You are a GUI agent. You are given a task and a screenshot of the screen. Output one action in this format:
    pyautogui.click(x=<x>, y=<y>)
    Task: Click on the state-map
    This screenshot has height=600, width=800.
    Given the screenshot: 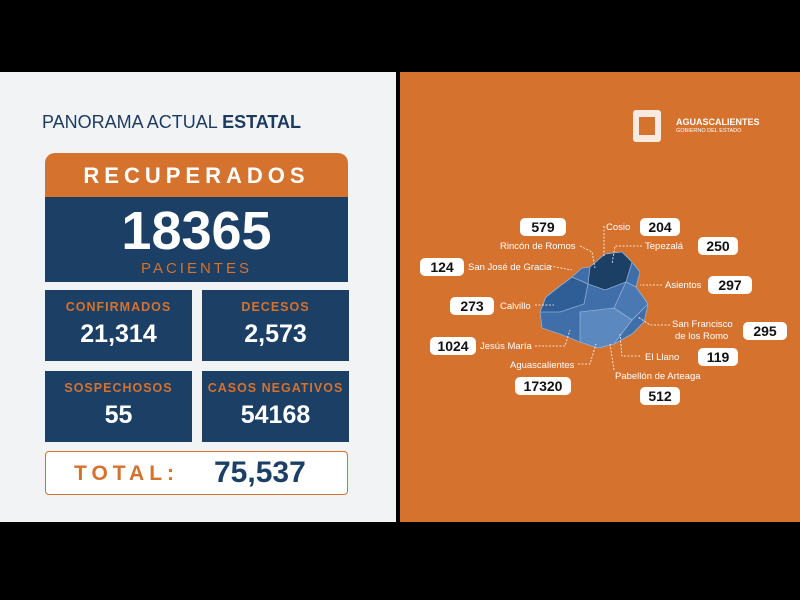 What is the action you would take?
    pyautogui.click(x=594, y=300)
    